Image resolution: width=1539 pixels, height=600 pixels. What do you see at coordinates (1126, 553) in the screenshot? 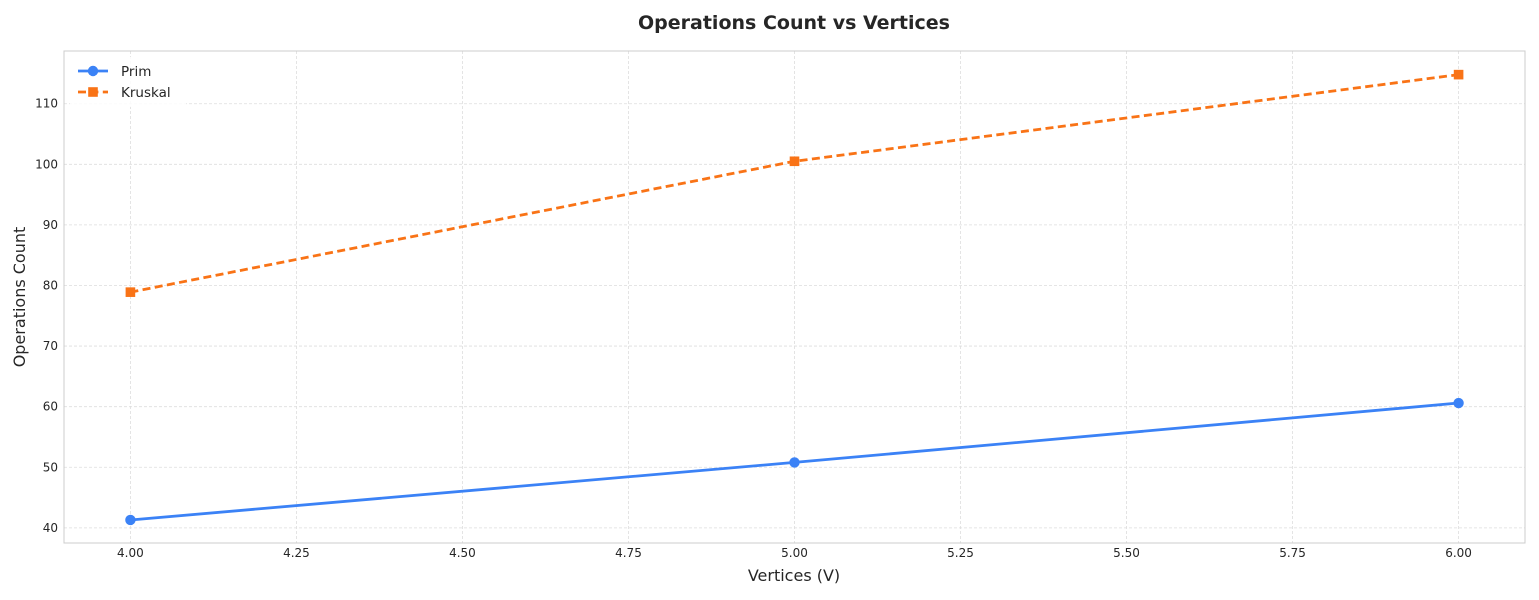
I see `x-tick-label: 5.50` at bounding box center [1126, 553].